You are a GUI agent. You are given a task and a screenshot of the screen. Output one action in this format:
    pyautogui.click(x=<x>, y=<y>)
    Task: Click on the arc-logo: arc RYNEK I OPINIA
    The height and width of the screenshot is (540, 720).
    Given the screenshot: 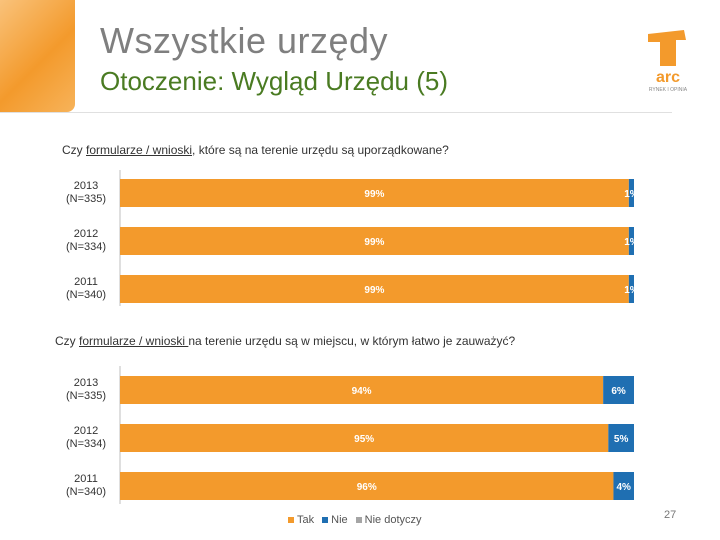 What is the action you would take?
    pyautogui.click(x=668, y=61)
    